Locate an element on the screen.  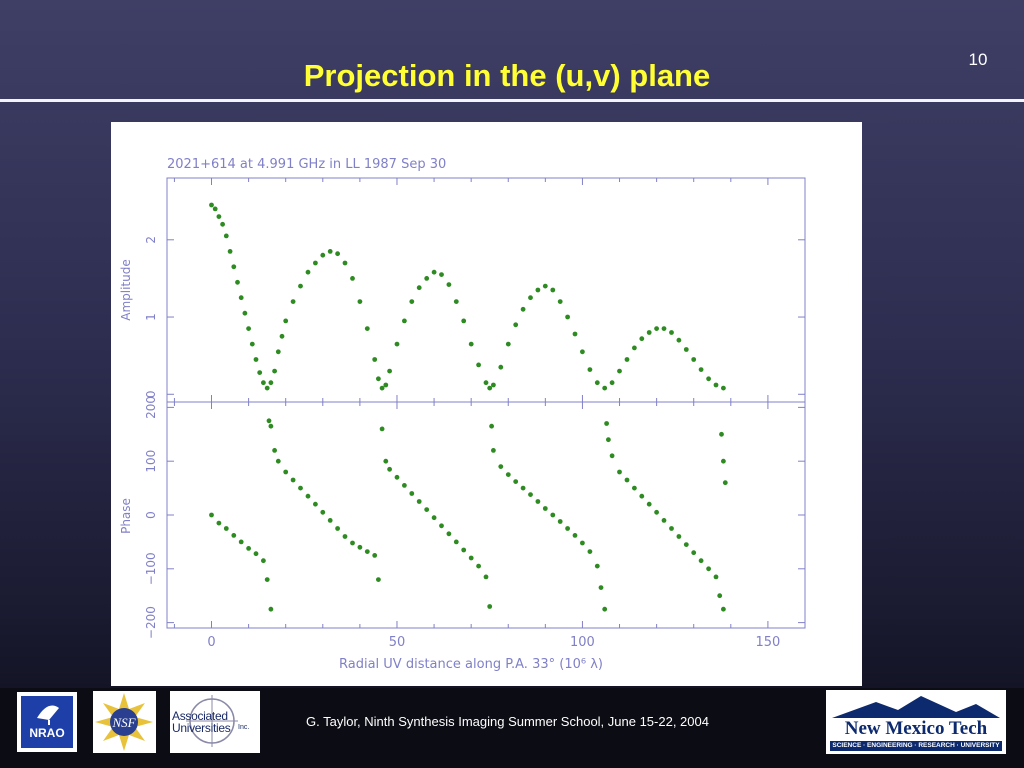
amplitude-y-tick-label: 2 is located at coordinates (151, 240).